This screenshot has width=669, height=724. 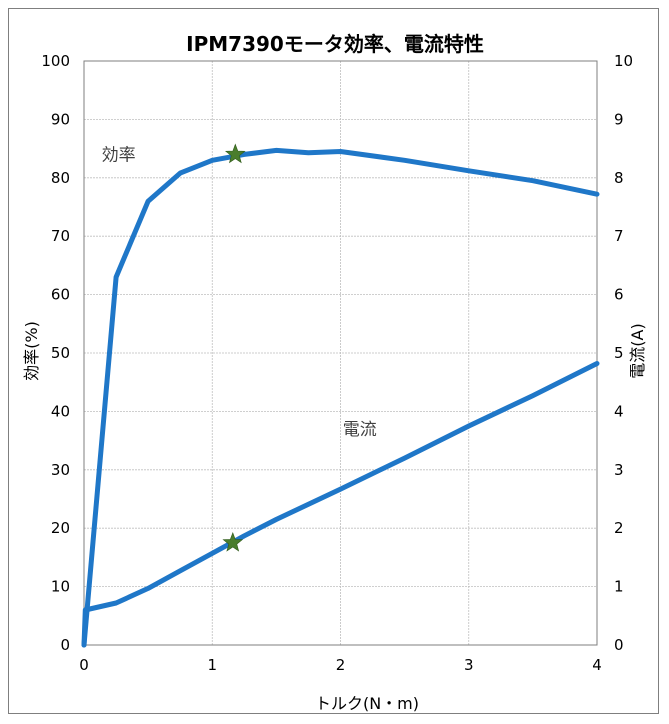 I want to click on y-left-tick-label: 60, so click(x=60, y=295).